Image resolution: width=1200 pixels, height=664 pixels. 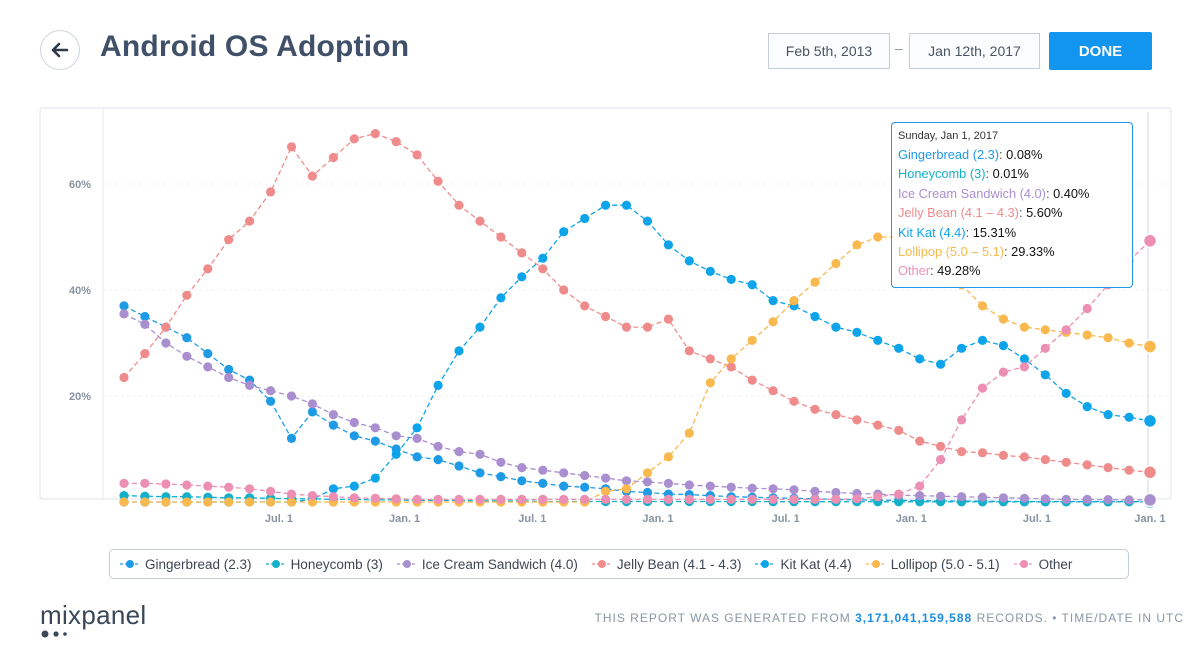 I want to click on legend-item: Ice Cream Sandwich (4.0), so click(x=487, y=564).